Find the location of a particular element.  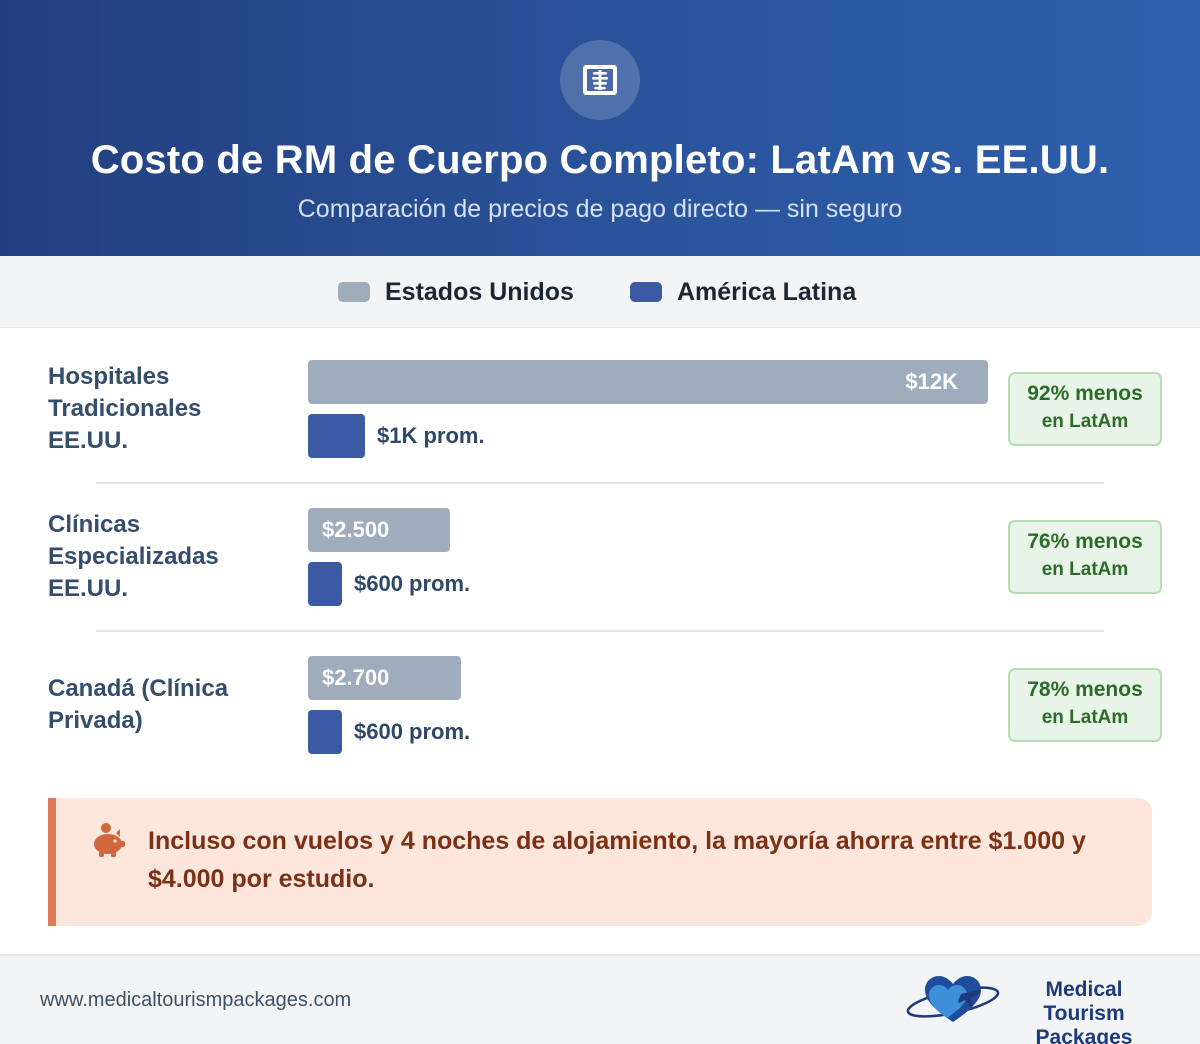

savings-percent: 78% menos is located at coordinates (1085, 689).